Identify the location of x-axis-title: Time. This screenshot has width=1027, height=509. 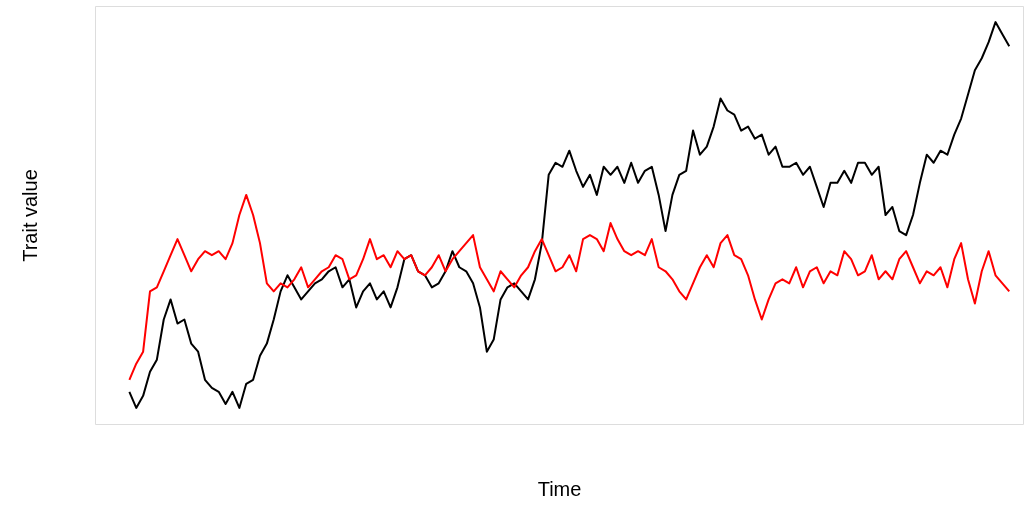
(559, 488).